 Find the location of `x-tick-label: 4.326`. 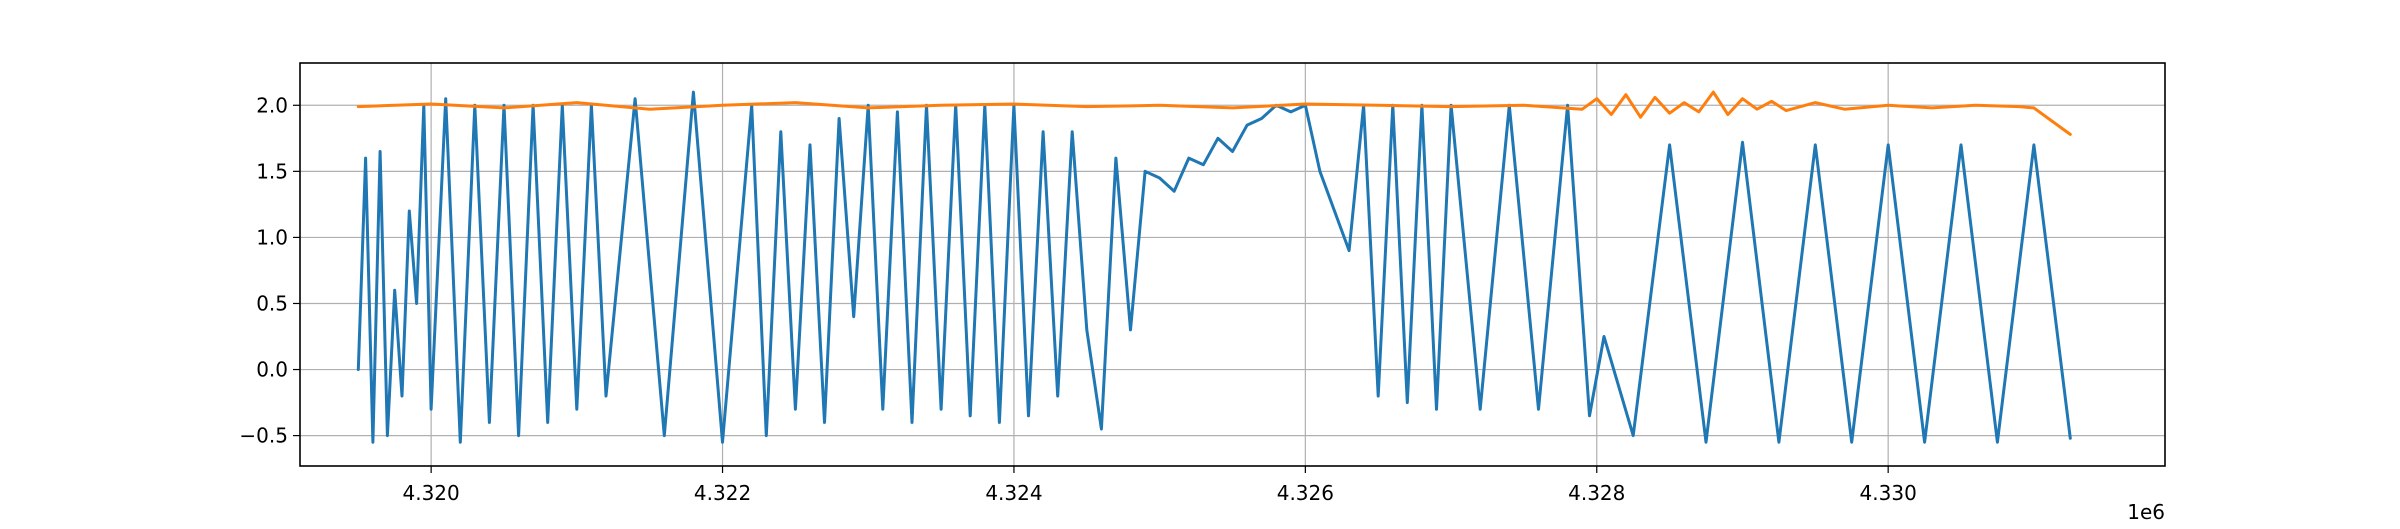

x-tick-label: 4.326 is located at coordinates (1305, 493).